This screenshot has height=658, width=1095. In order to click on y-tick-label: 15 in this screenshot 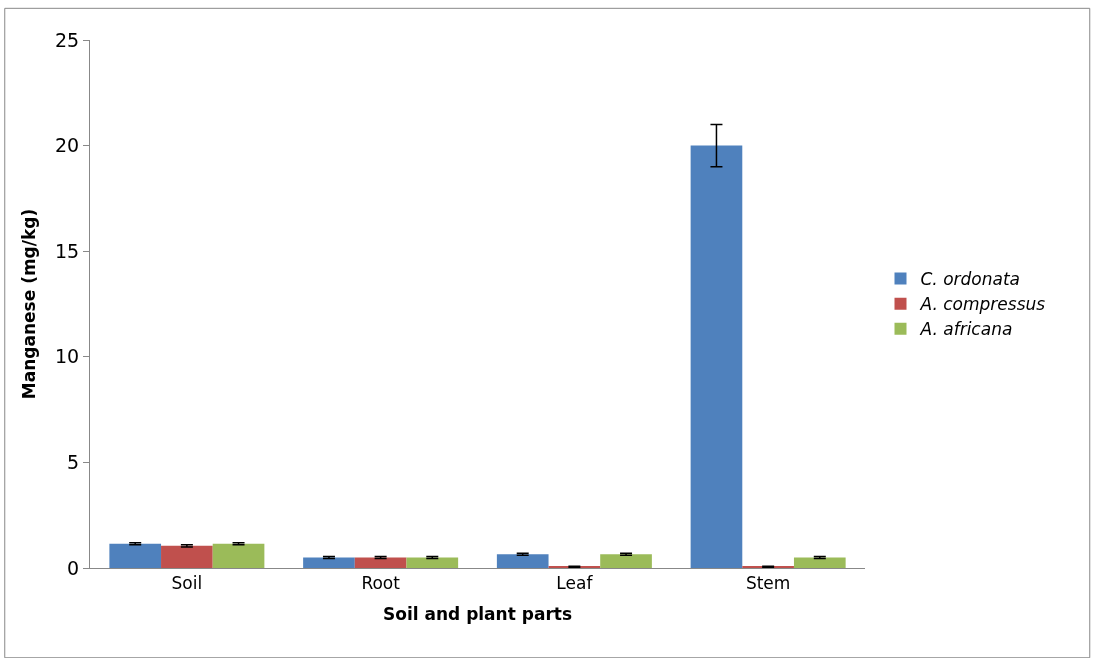, I will do `click(67, 250)`.